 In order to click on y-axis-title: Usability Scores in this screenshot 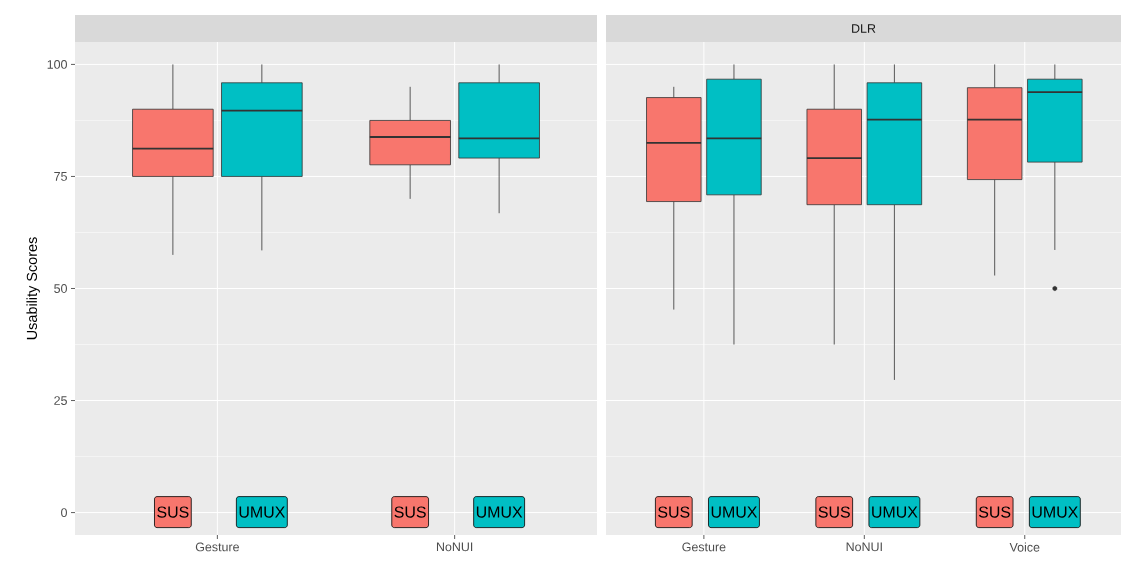, I will do `click(33, 288)`.